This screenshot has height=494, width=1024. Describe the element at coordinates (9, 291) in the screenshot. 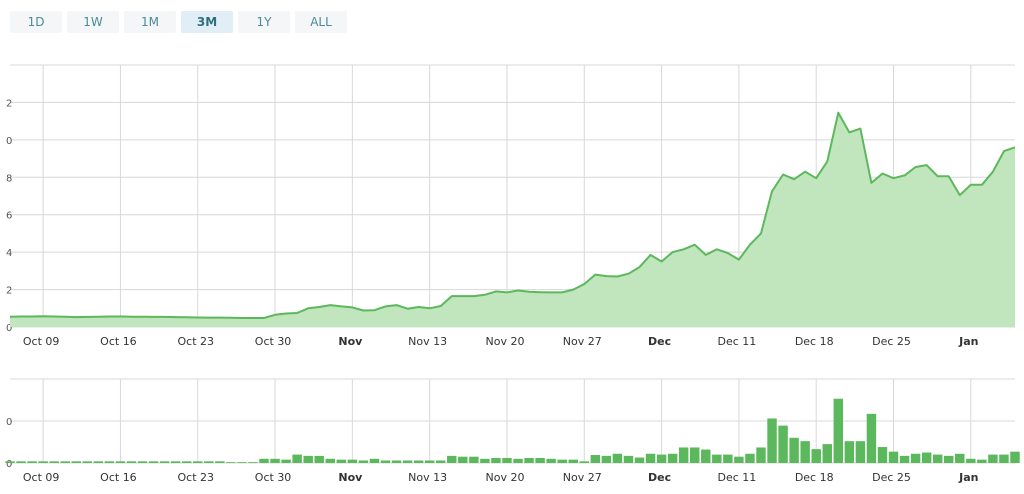

I see `y-tick-label: 2` at that location.